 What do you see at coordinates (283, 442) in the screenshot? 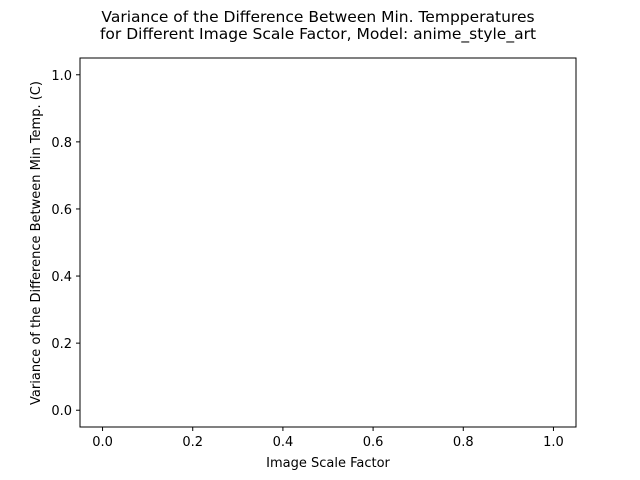
I see `x-tick-label: 0.4` at bounding box center [283, 442].